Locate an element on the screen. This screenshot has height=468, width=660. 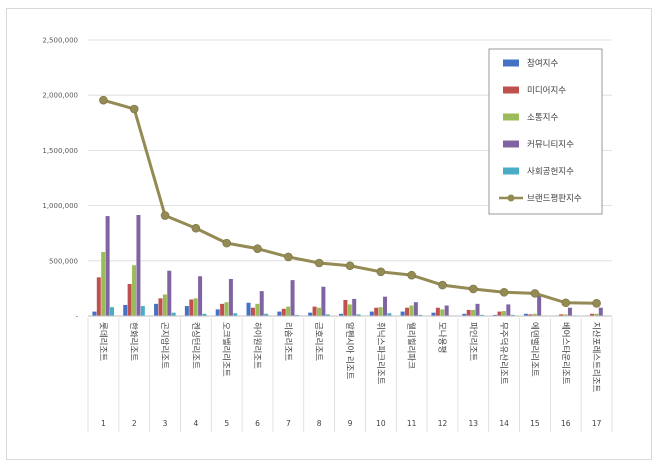
category-number: 2 is located at coordinates (134, 423).